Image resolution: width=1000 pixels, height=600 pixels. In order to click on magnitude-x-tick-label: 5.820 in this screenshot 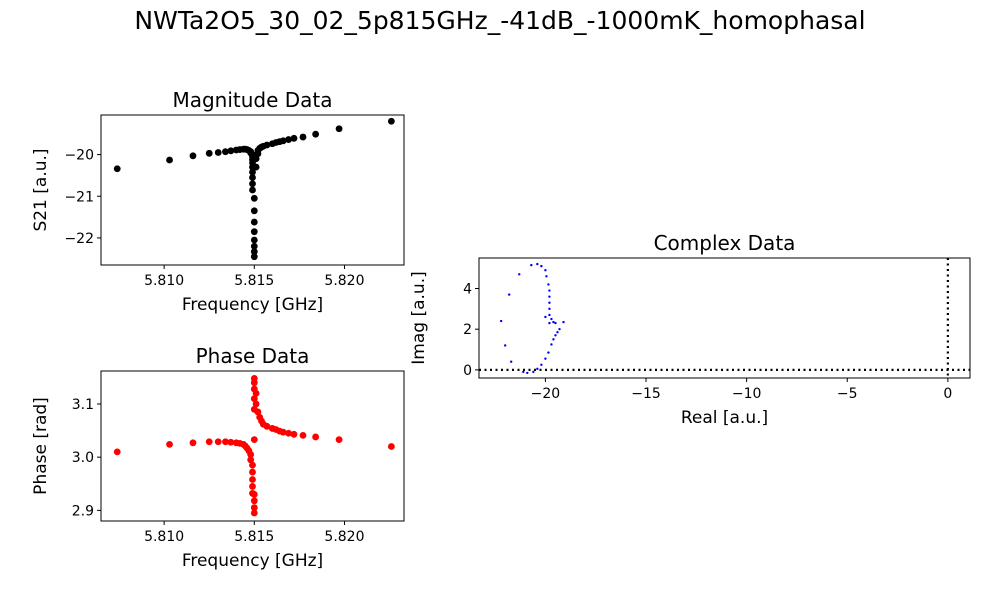, I will do `click(344, 281)`.